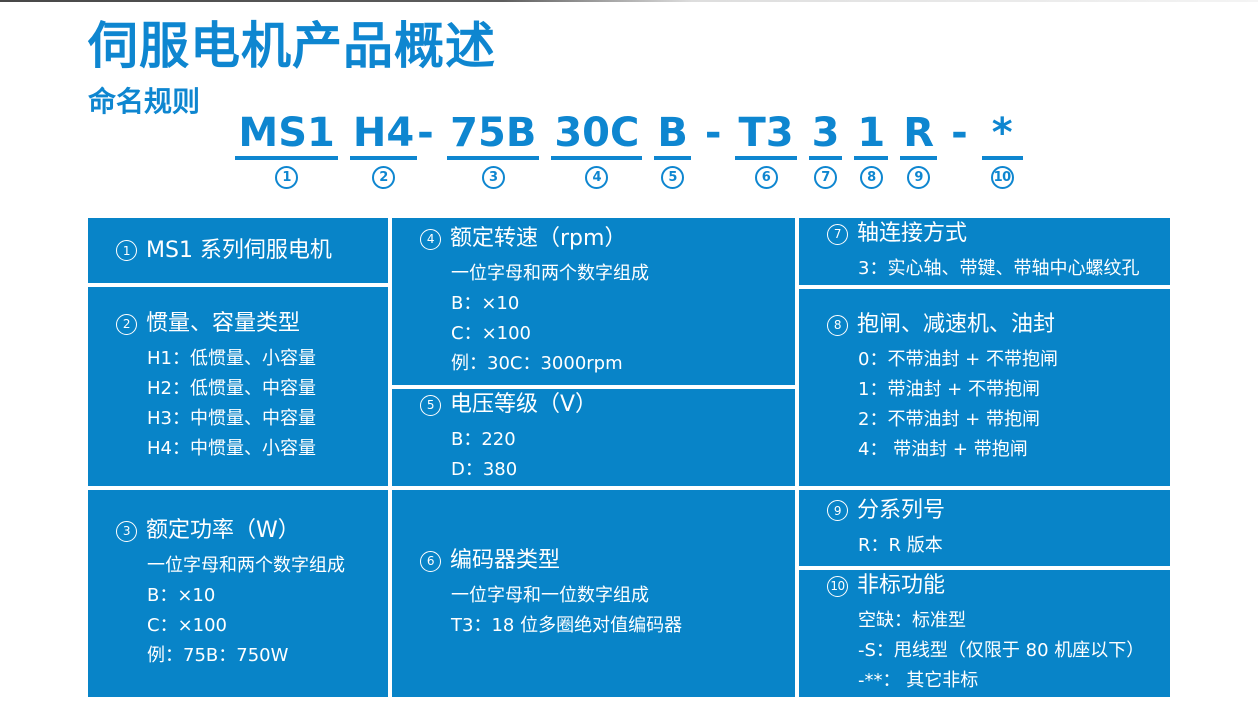 Image resolution: width=1258 pixels, height=724 pixels. I want to click on cell-title-text: 抱闸、减速机、油封, so click(956, 324).